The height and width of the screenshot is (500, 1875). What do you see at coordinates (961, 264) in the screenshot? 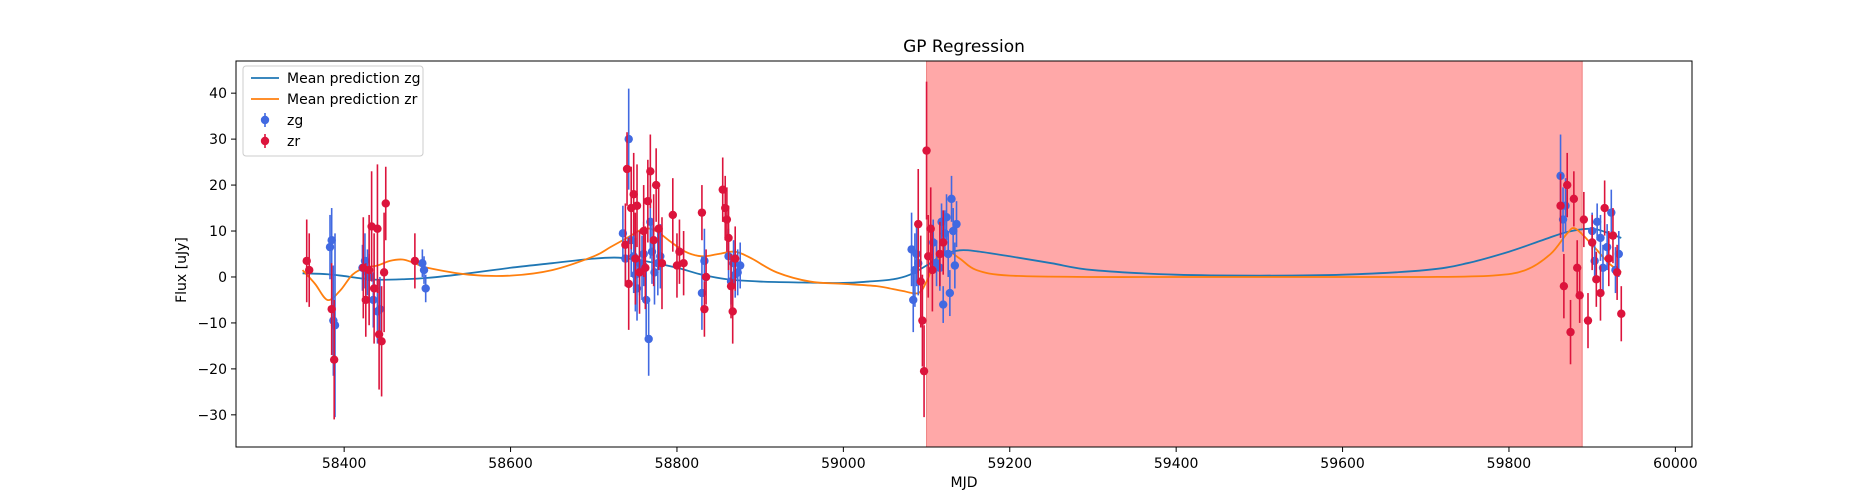
I see `mean-prediction-zr-line` at bounding box center [961, 264].